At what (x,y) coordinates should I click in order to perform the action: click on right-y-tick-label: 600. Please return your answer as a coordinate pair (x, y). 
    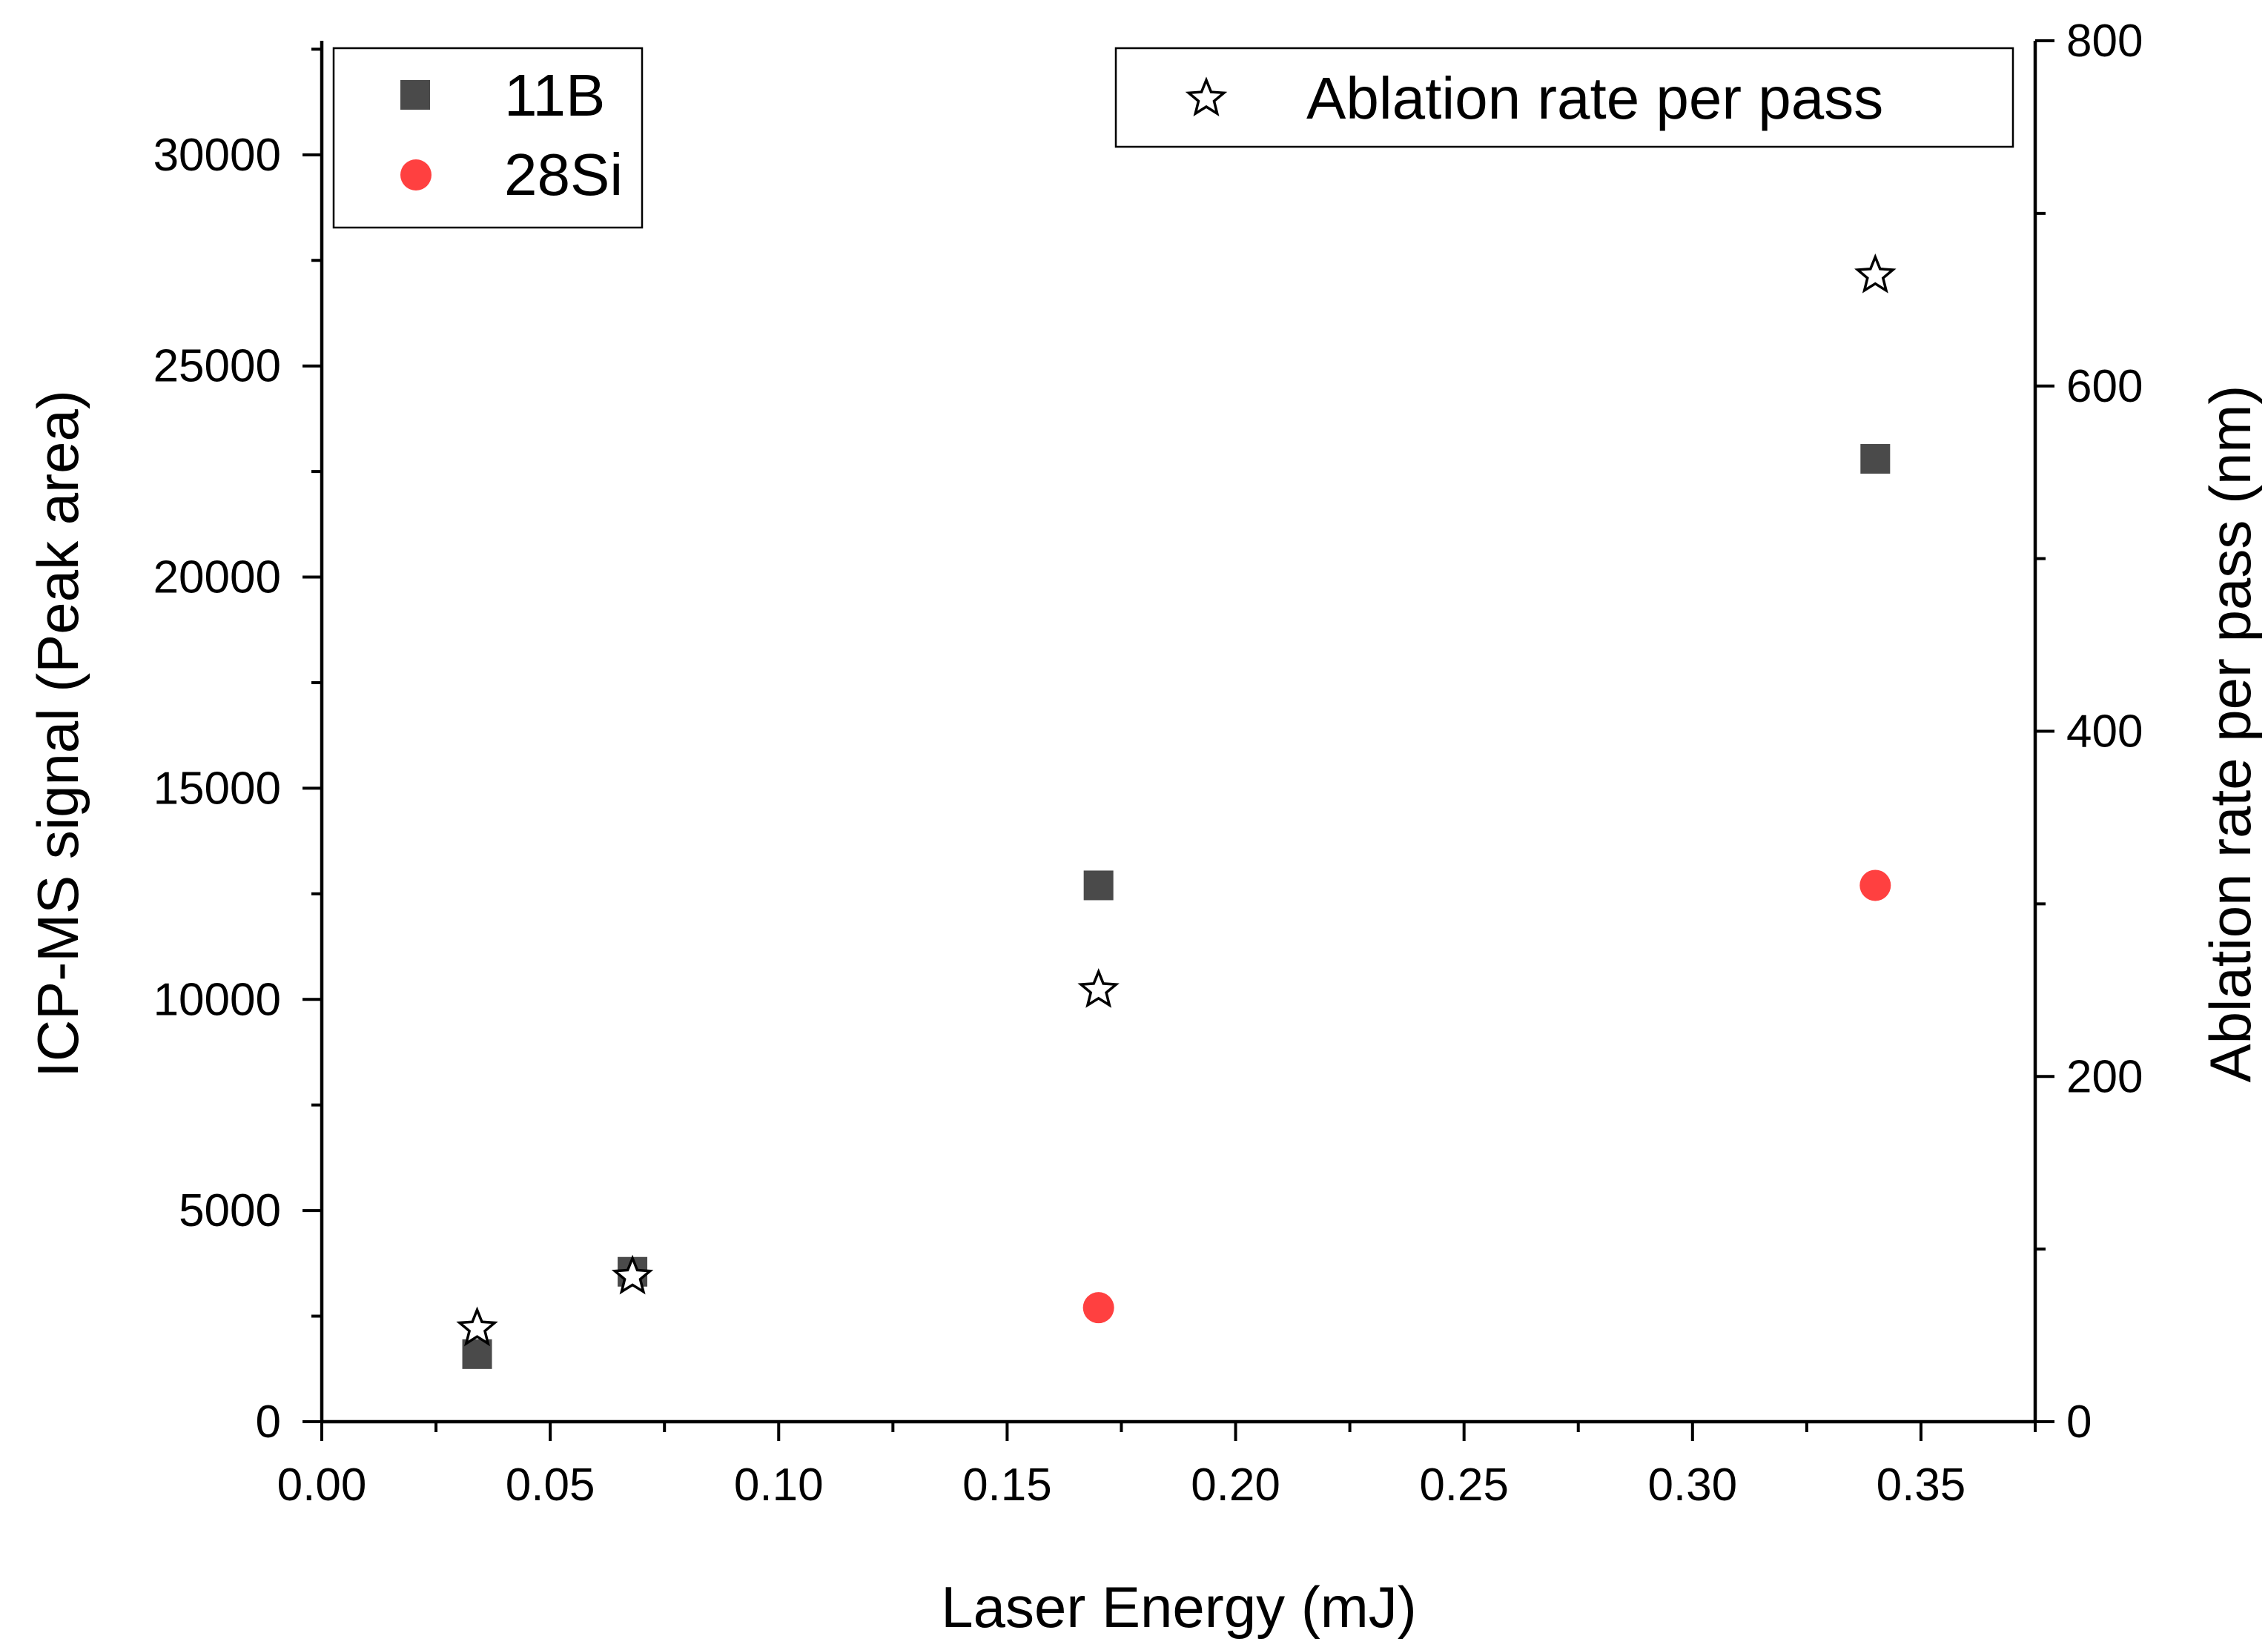
    Looking at the image, I should click on (2104, 386).